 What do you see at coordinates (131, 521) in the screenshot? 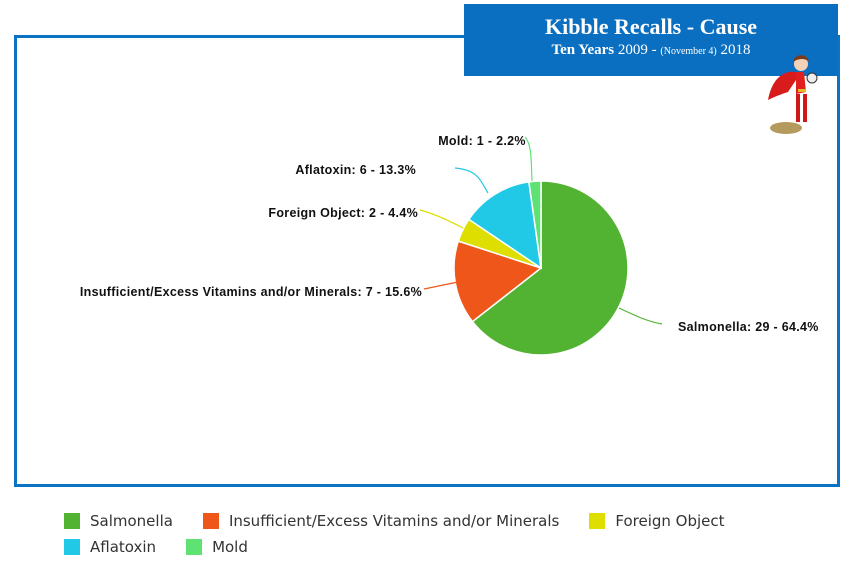
I see `legend-label-salmonella: Salmonella` at bounding box center [131, 521].